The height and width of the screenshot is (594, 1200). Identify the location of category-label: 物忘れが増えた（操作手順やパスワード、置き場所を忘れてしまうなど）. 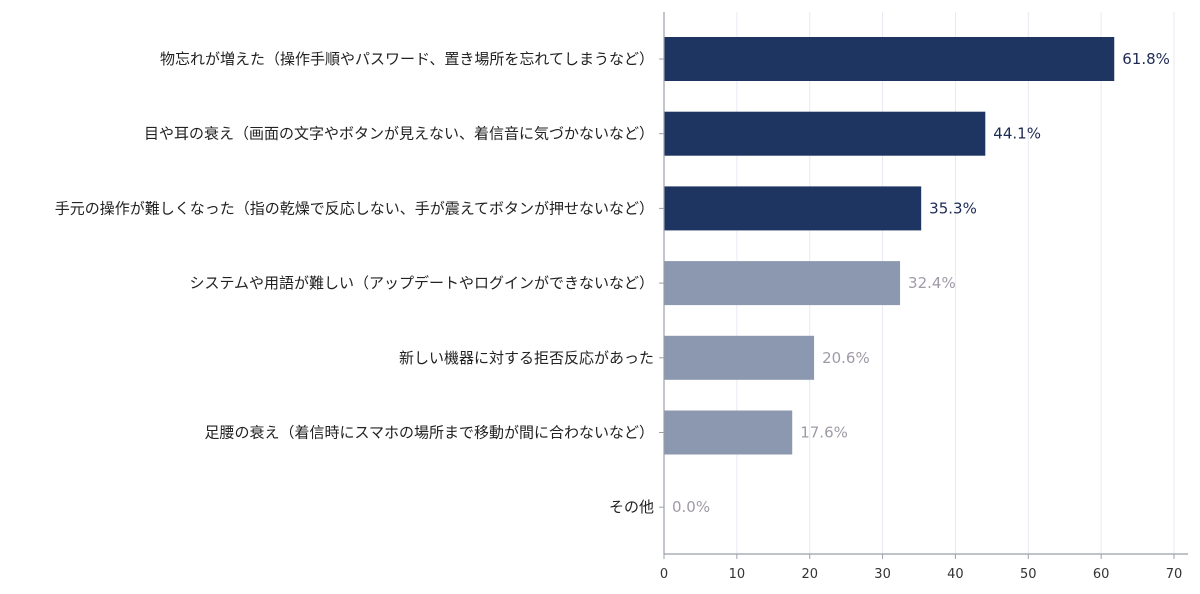
(407, 59).